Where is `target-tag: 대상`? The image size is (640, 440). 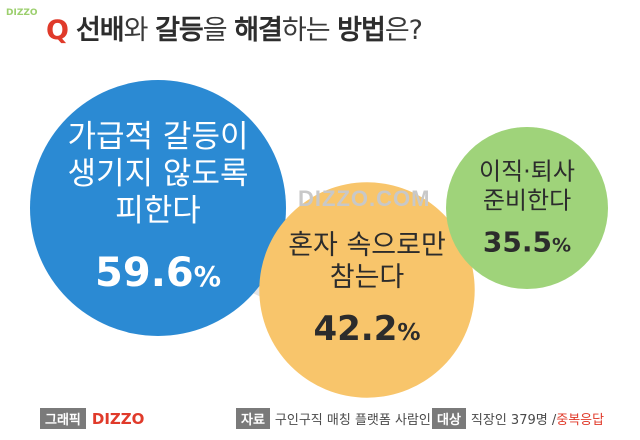
target-tag: 대상 is located at coordinates (449, 418).